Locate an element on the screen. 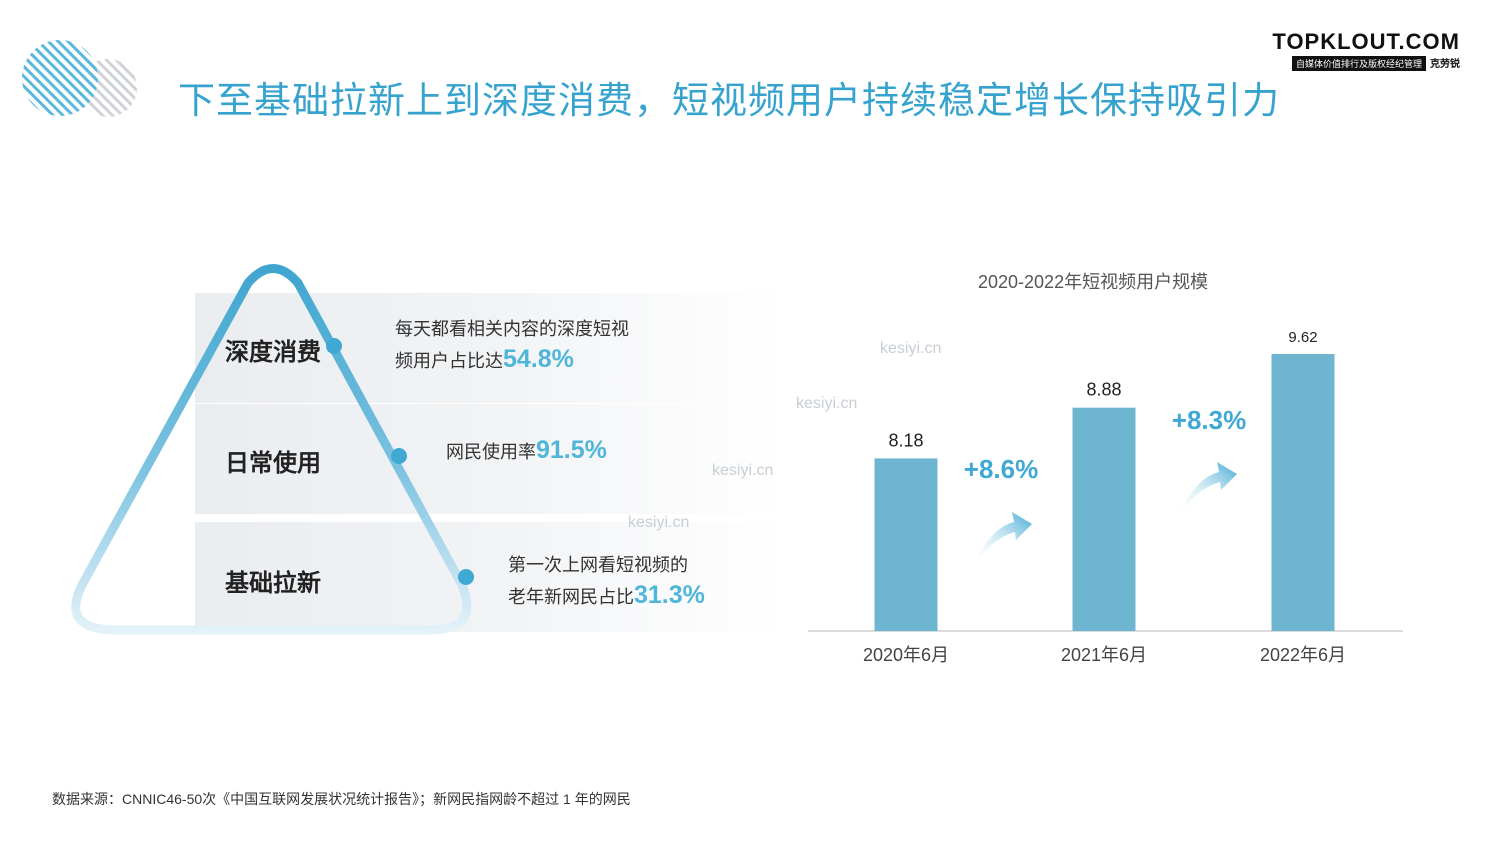  pyramid-outline is located at coordinates (271, 449).